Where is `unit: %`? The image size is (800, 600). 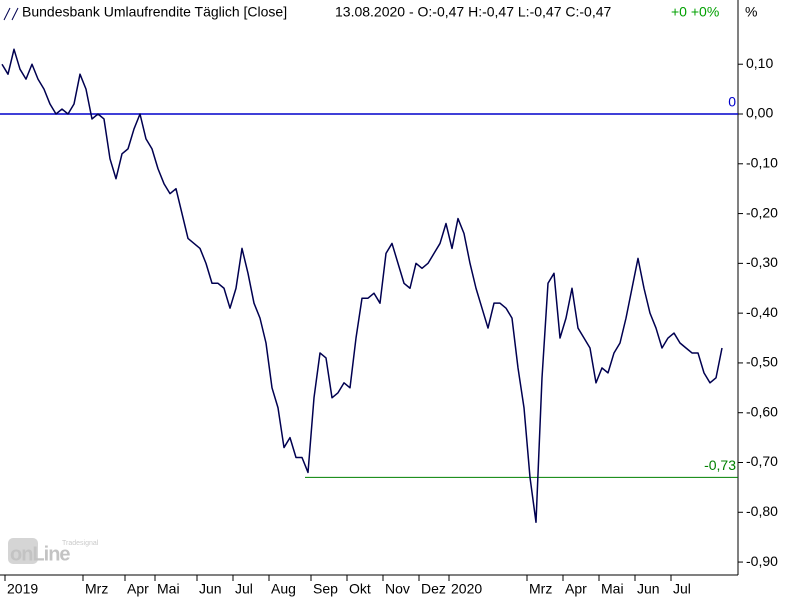
unit: % is located at coordinates (751, 12).